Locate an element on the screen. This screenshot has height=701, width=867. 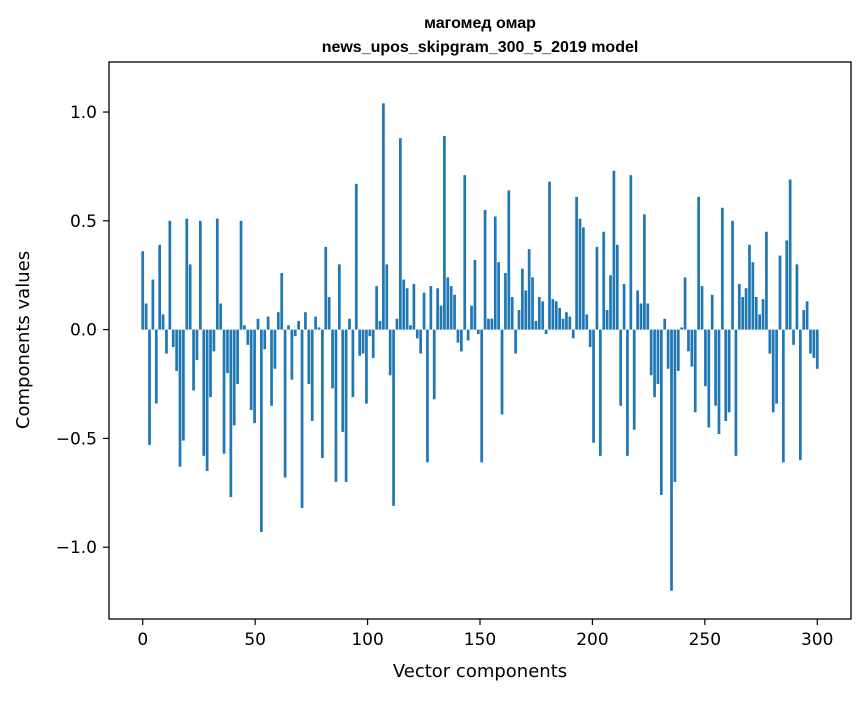
y-tick-label: −0.5 is located at coordinates (76, 439).